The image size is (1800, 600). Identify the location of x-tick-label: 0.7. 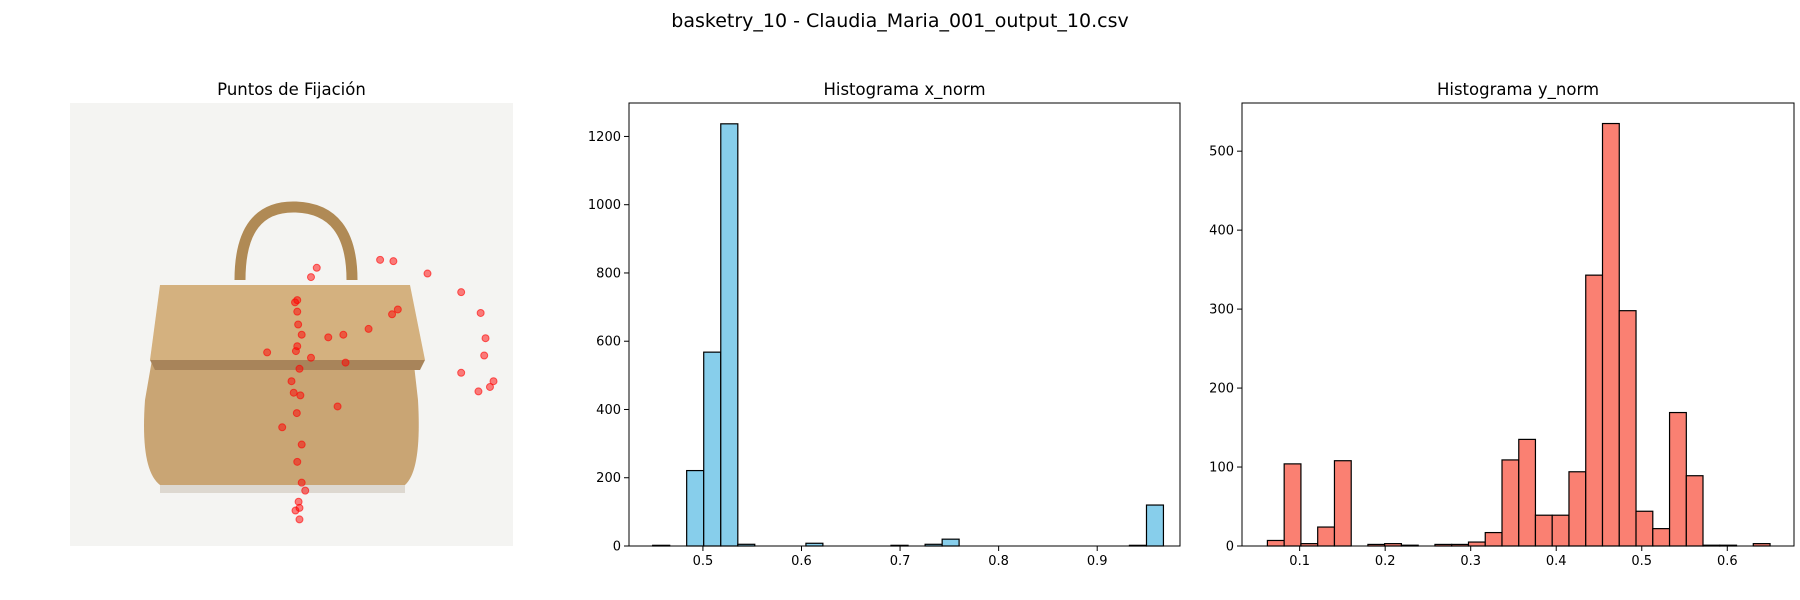
(900, 561).